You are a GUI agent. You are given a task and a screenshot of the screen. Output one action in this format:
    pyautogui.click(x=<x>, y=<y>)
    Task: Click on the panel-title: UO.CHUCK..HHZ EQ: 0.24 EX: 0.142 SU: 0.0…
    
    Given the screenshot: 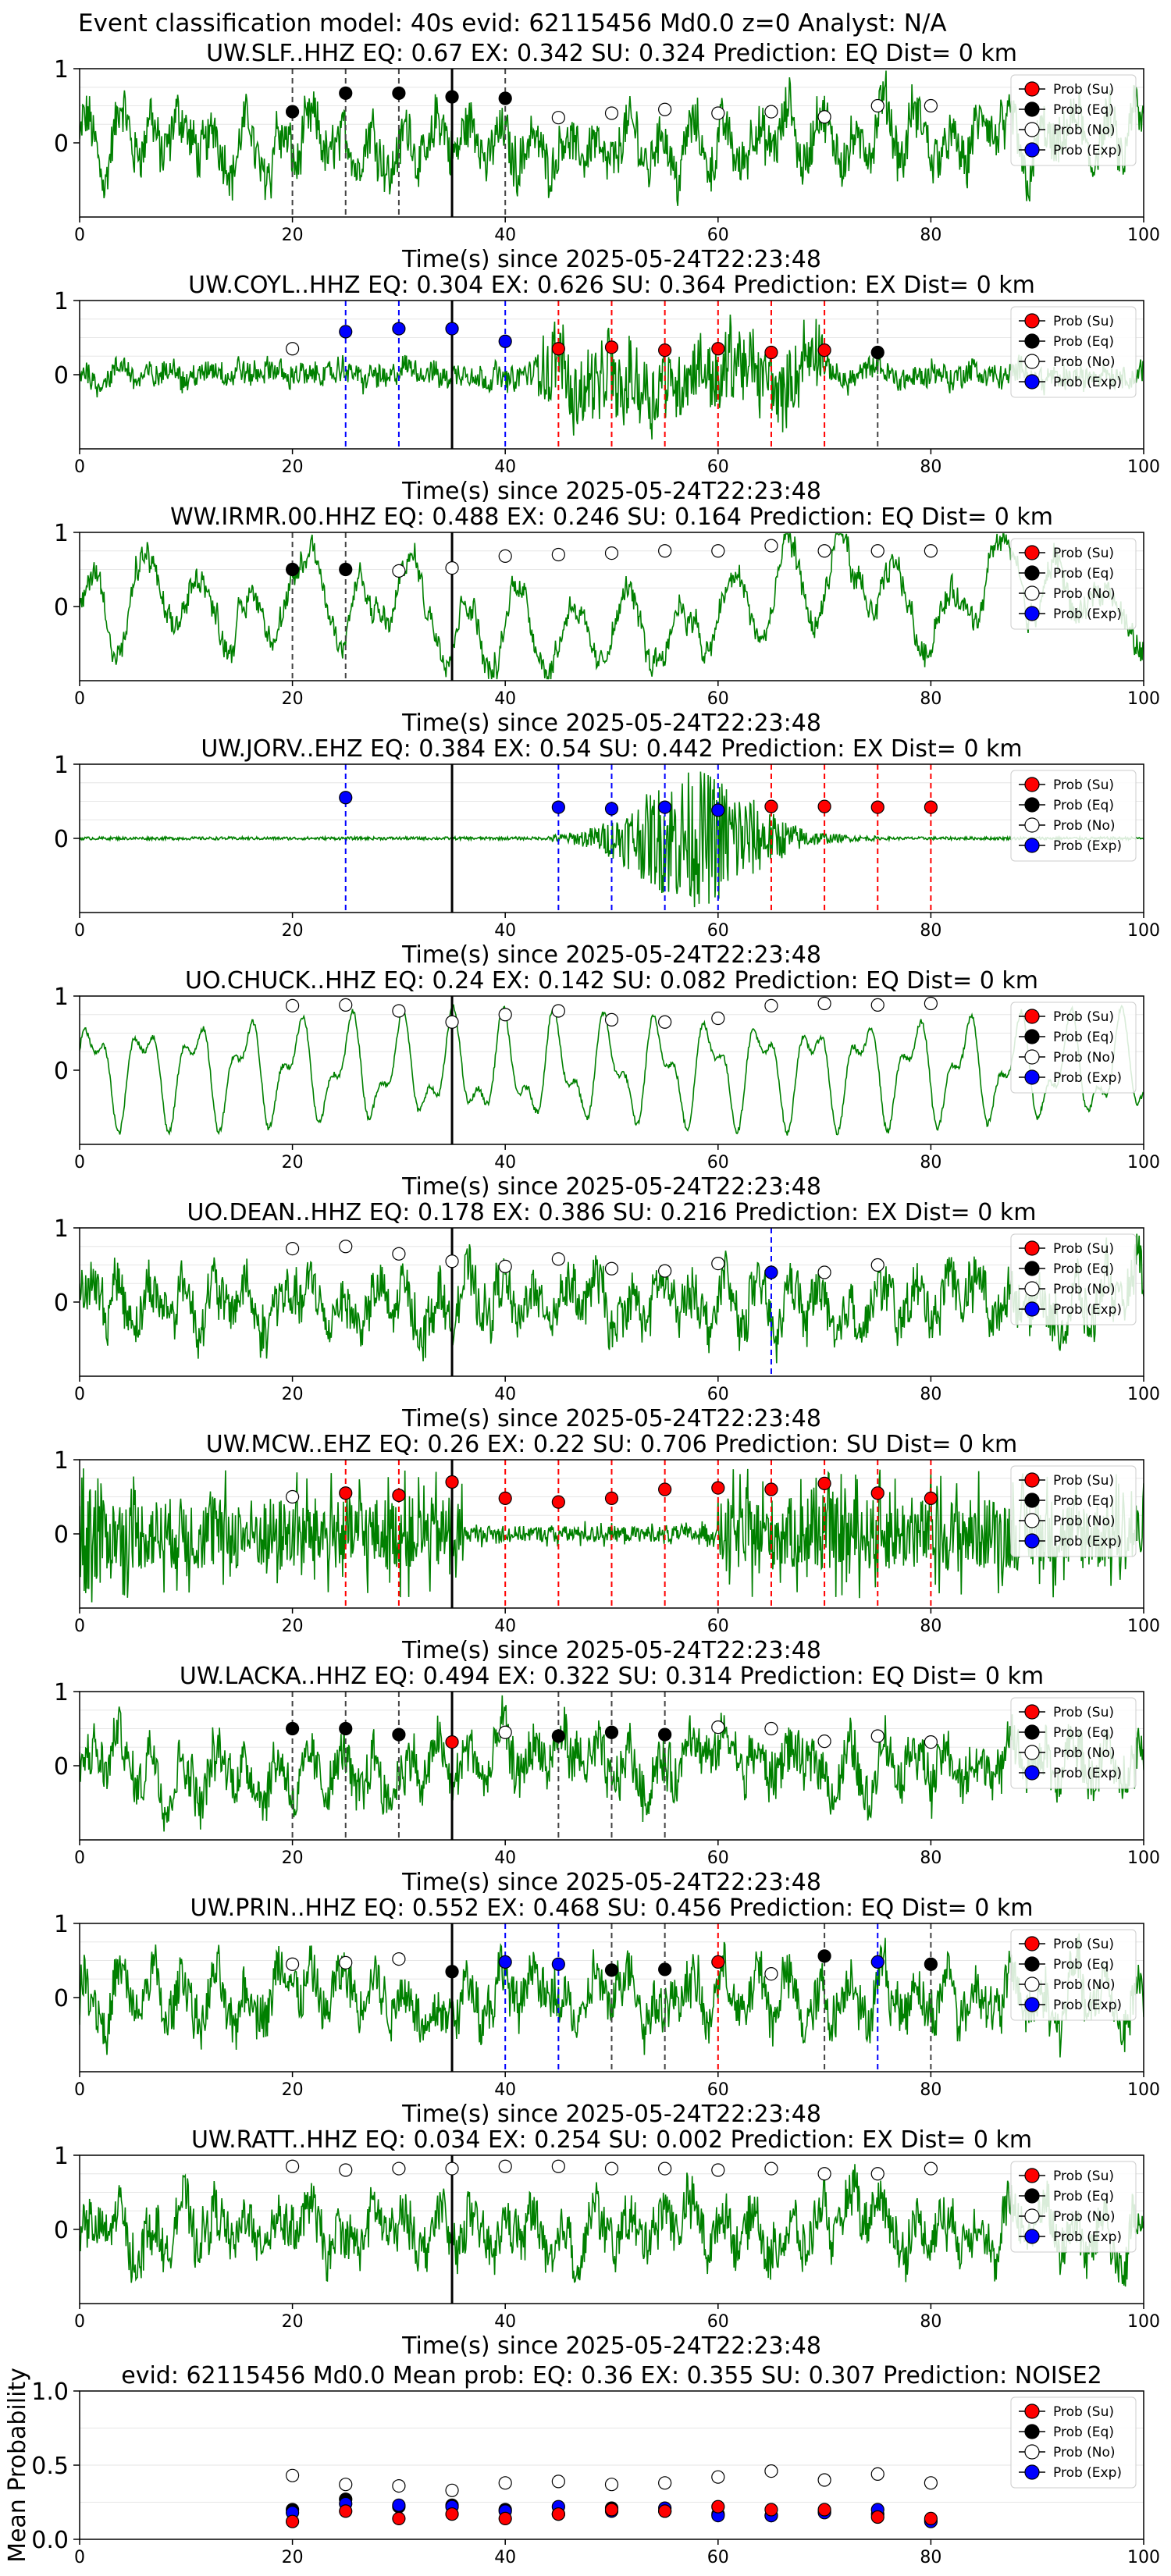 What is the action you would take?
    pyautogui.click(x=611, y=980)
    